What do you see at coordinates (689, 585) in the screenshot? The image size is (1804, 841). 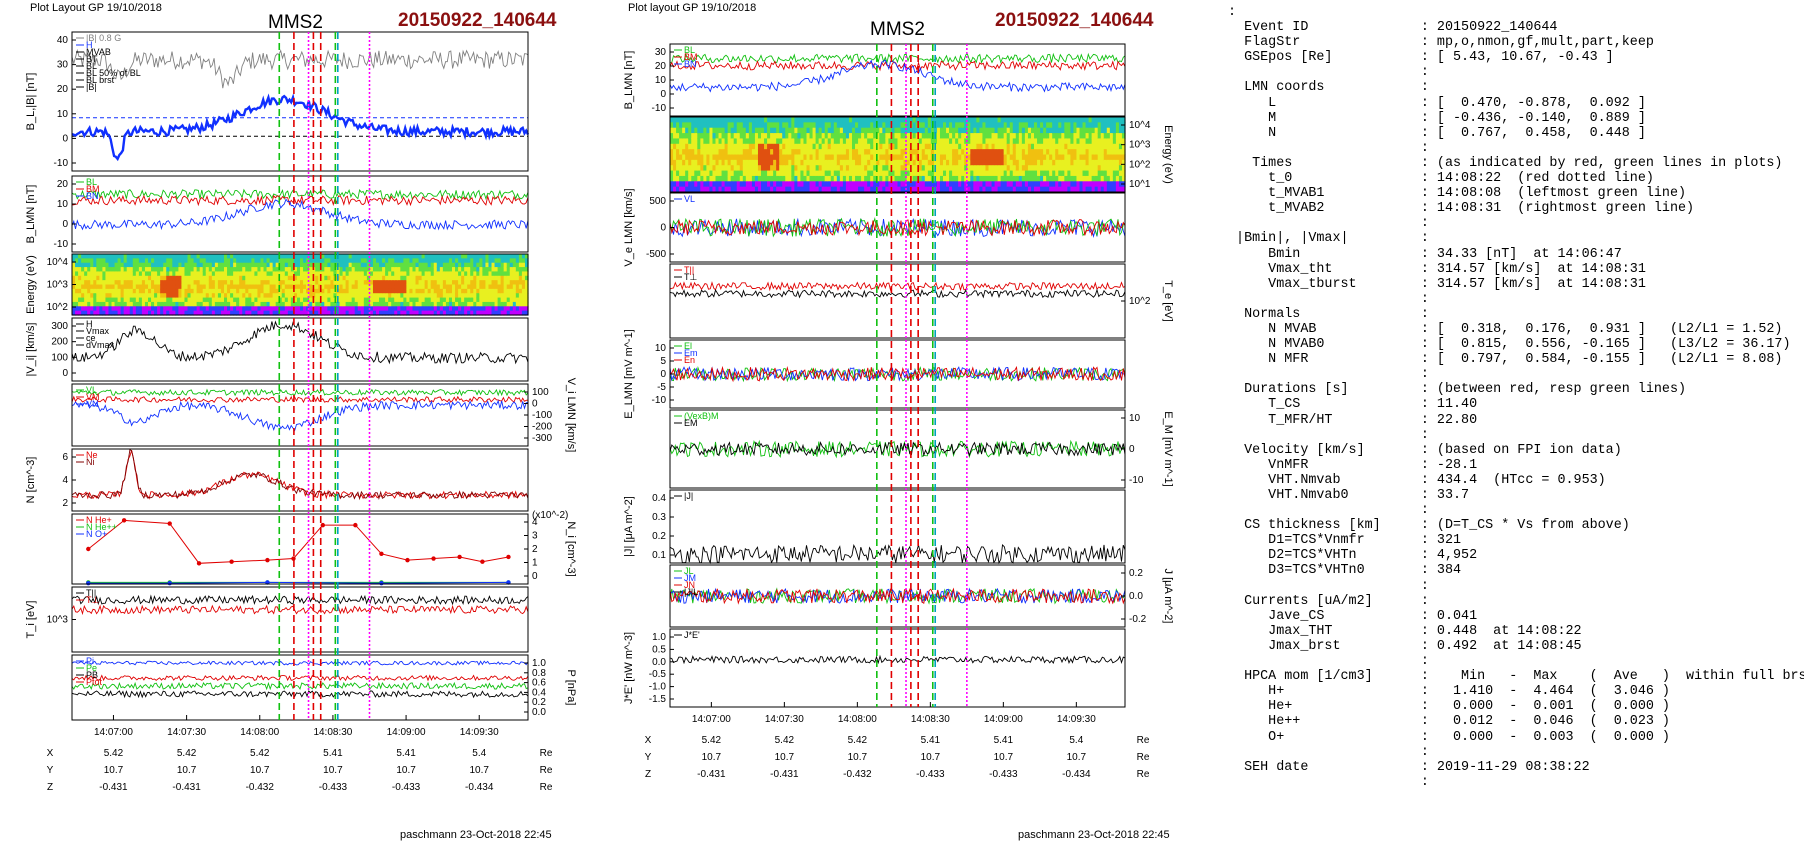 I see `mid-JLMN-legend-label: JN` at bounding box center [689, 585].